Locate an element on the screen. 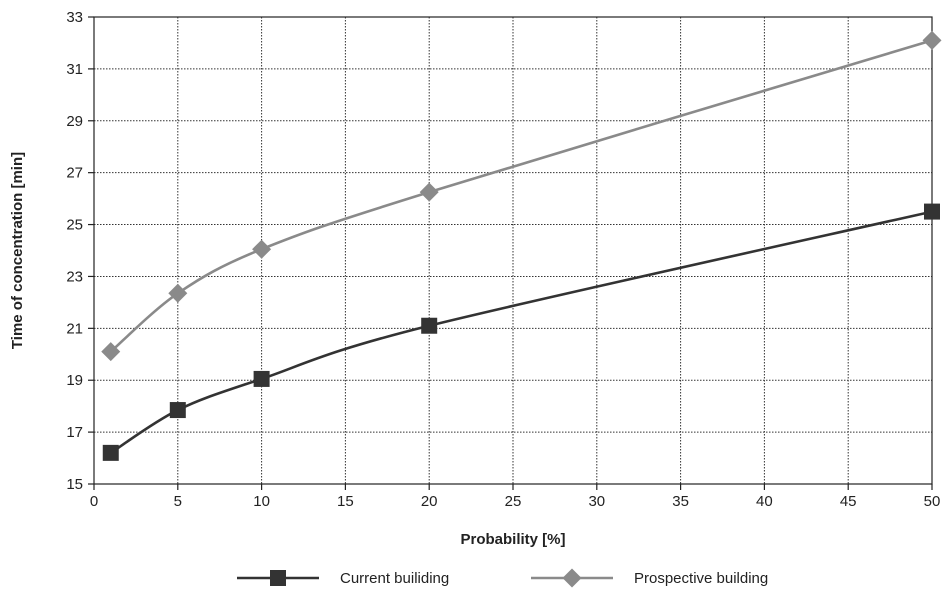  legend-item: Prospective building is located at coordinates (649, 578).